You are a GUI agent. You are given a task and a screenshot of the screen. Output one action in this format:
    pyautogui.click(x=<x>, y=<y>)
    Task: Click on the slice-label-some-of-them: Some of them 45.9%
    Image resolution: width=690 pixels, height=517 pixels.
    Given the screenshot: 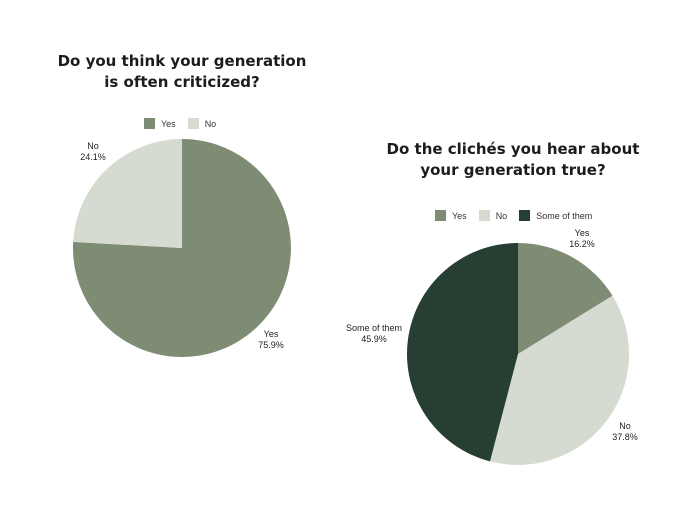 What is the action you would take?
    pyautogui.click(x=374, y=333)
    